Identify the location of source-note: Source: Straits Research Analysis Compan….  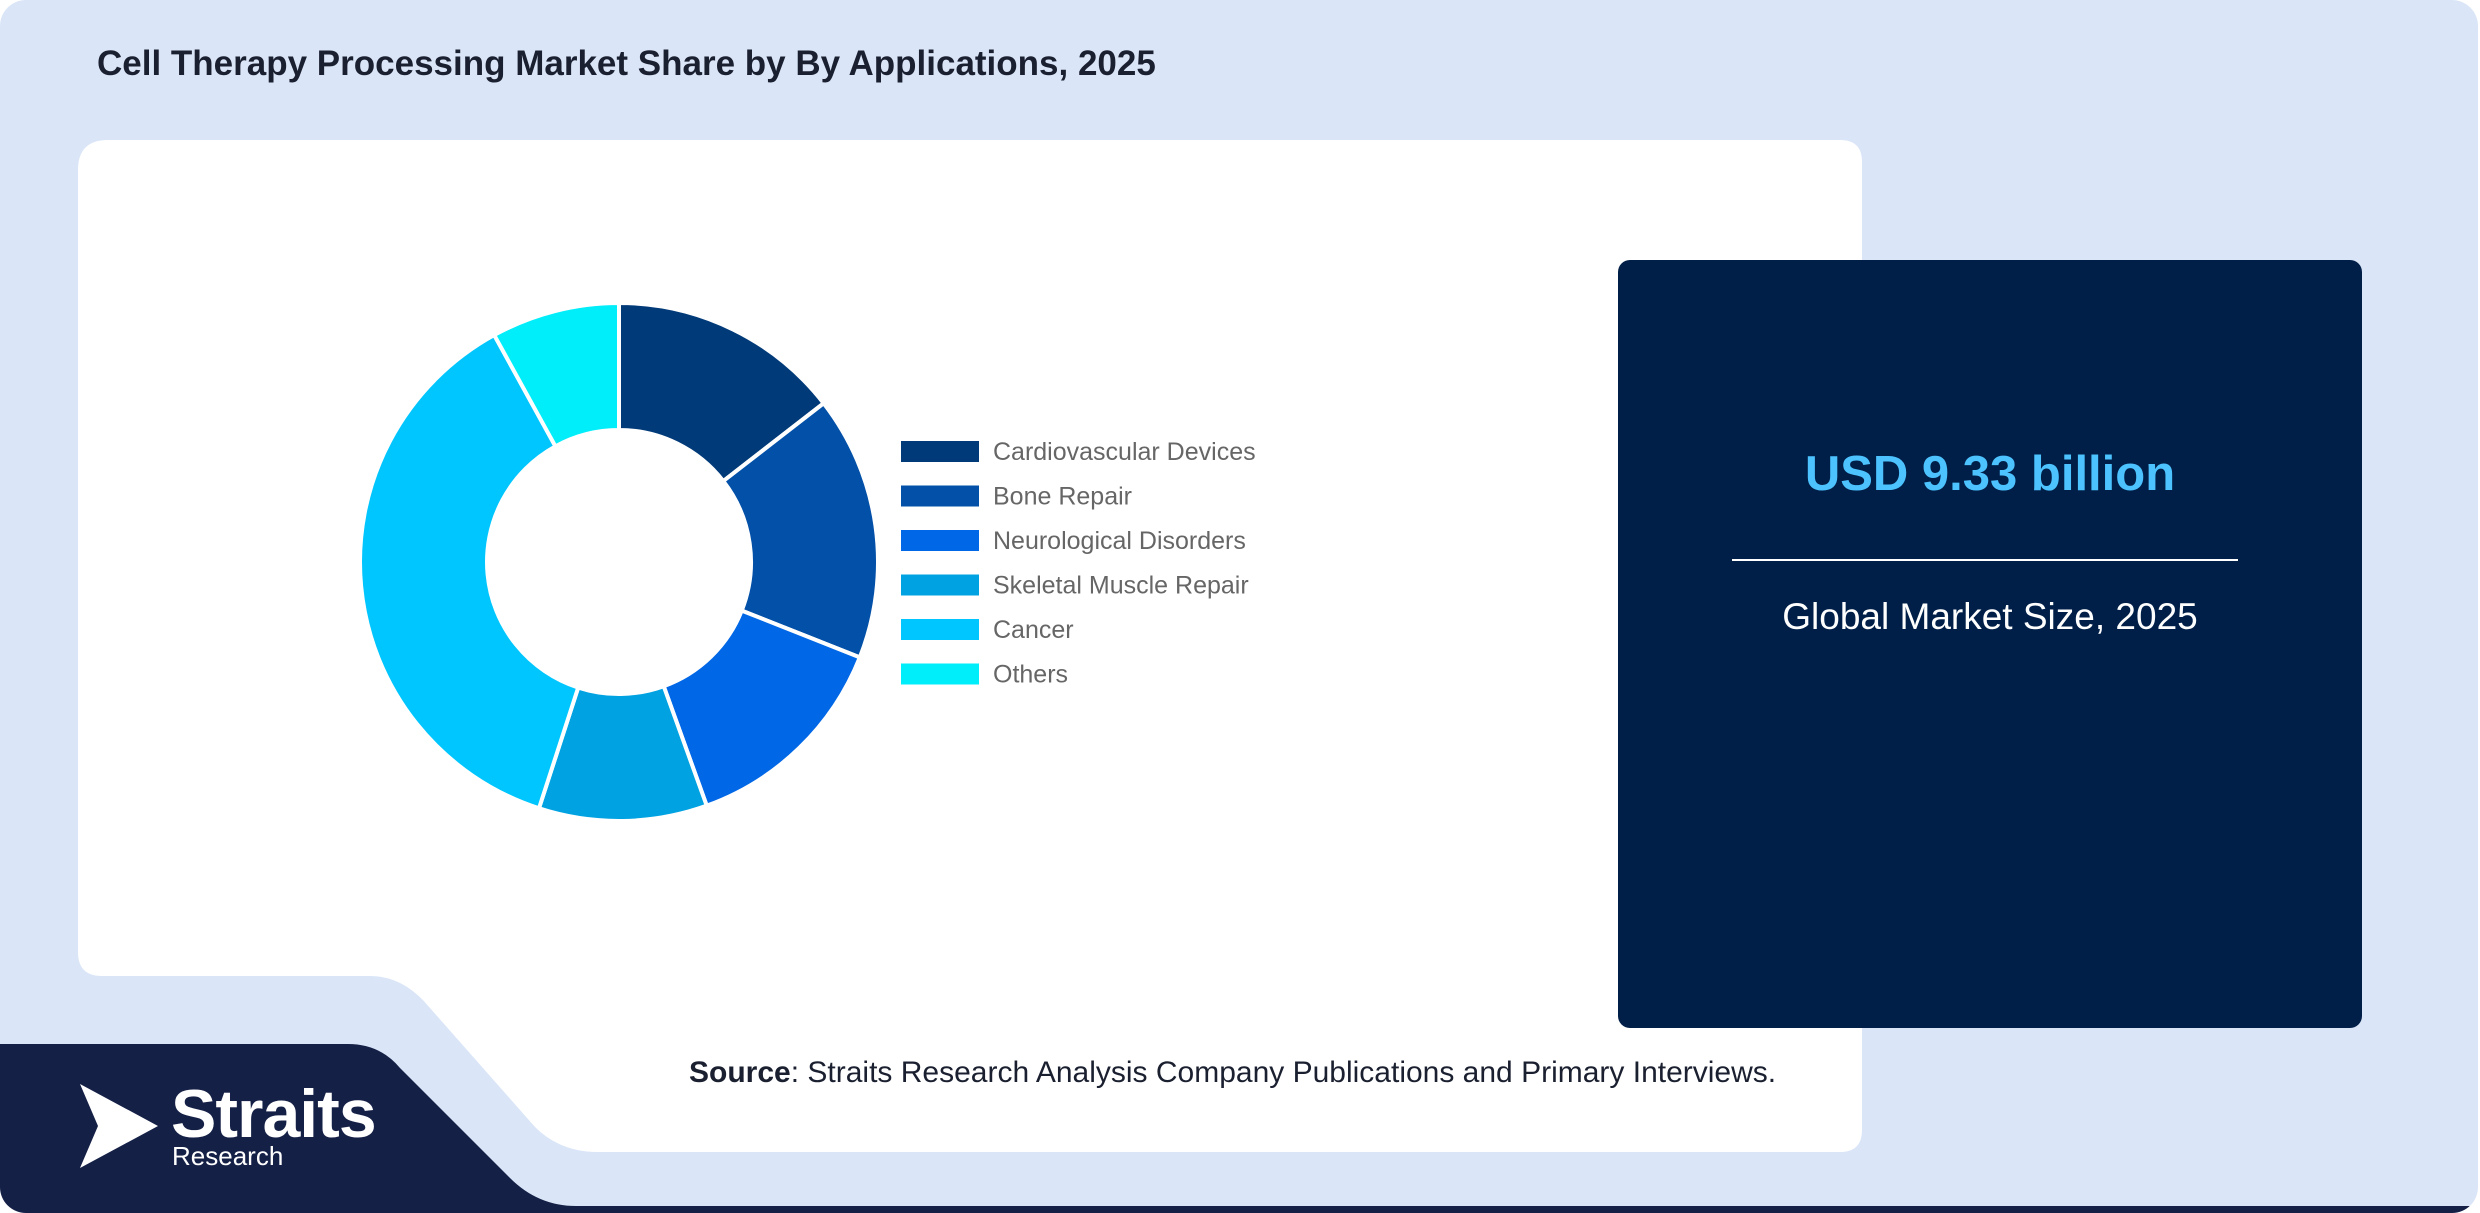
(1232, 1073).